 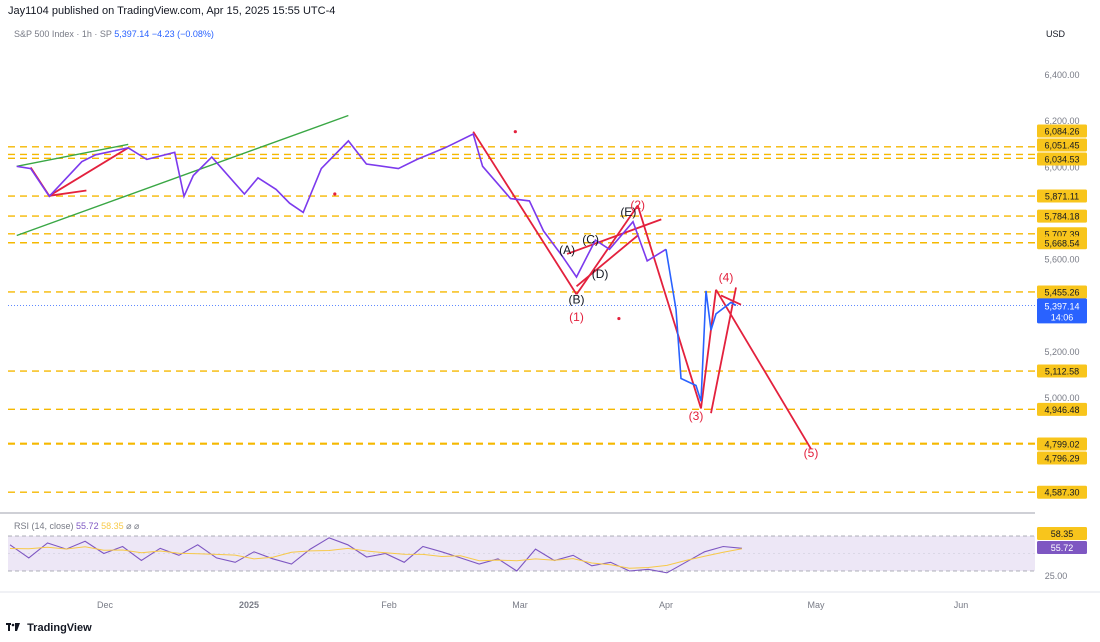 I want to click on y-axis-tick-label: 6,000.00, so click(x=1061, y=167).